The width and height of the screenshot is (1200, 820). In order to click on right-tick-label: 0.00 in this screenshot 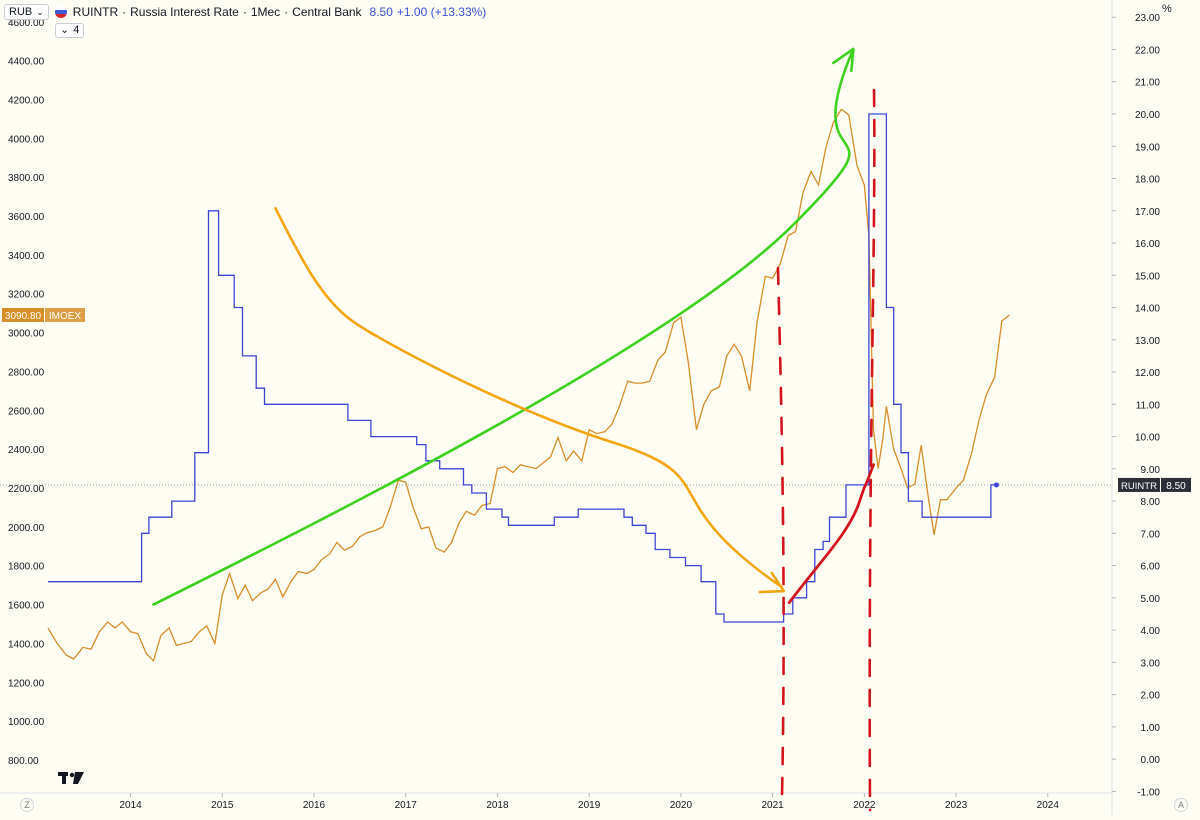, I will do `click(1151, 760)`.